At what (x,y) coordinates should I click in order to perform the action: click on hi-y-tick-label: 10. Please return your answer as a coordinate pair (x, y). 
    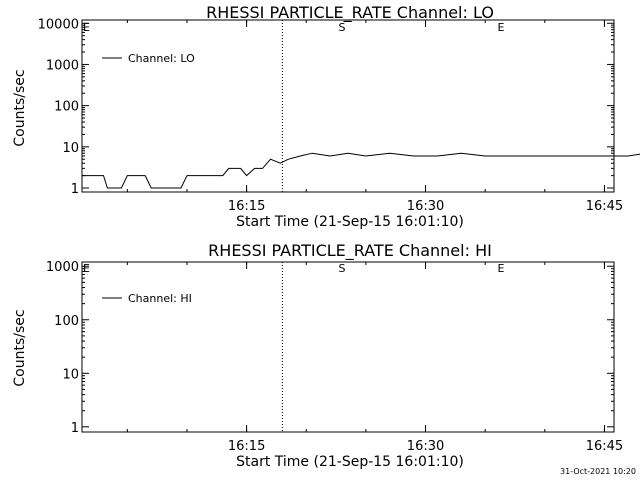
    Looking at the image, I should click on (70, 374).